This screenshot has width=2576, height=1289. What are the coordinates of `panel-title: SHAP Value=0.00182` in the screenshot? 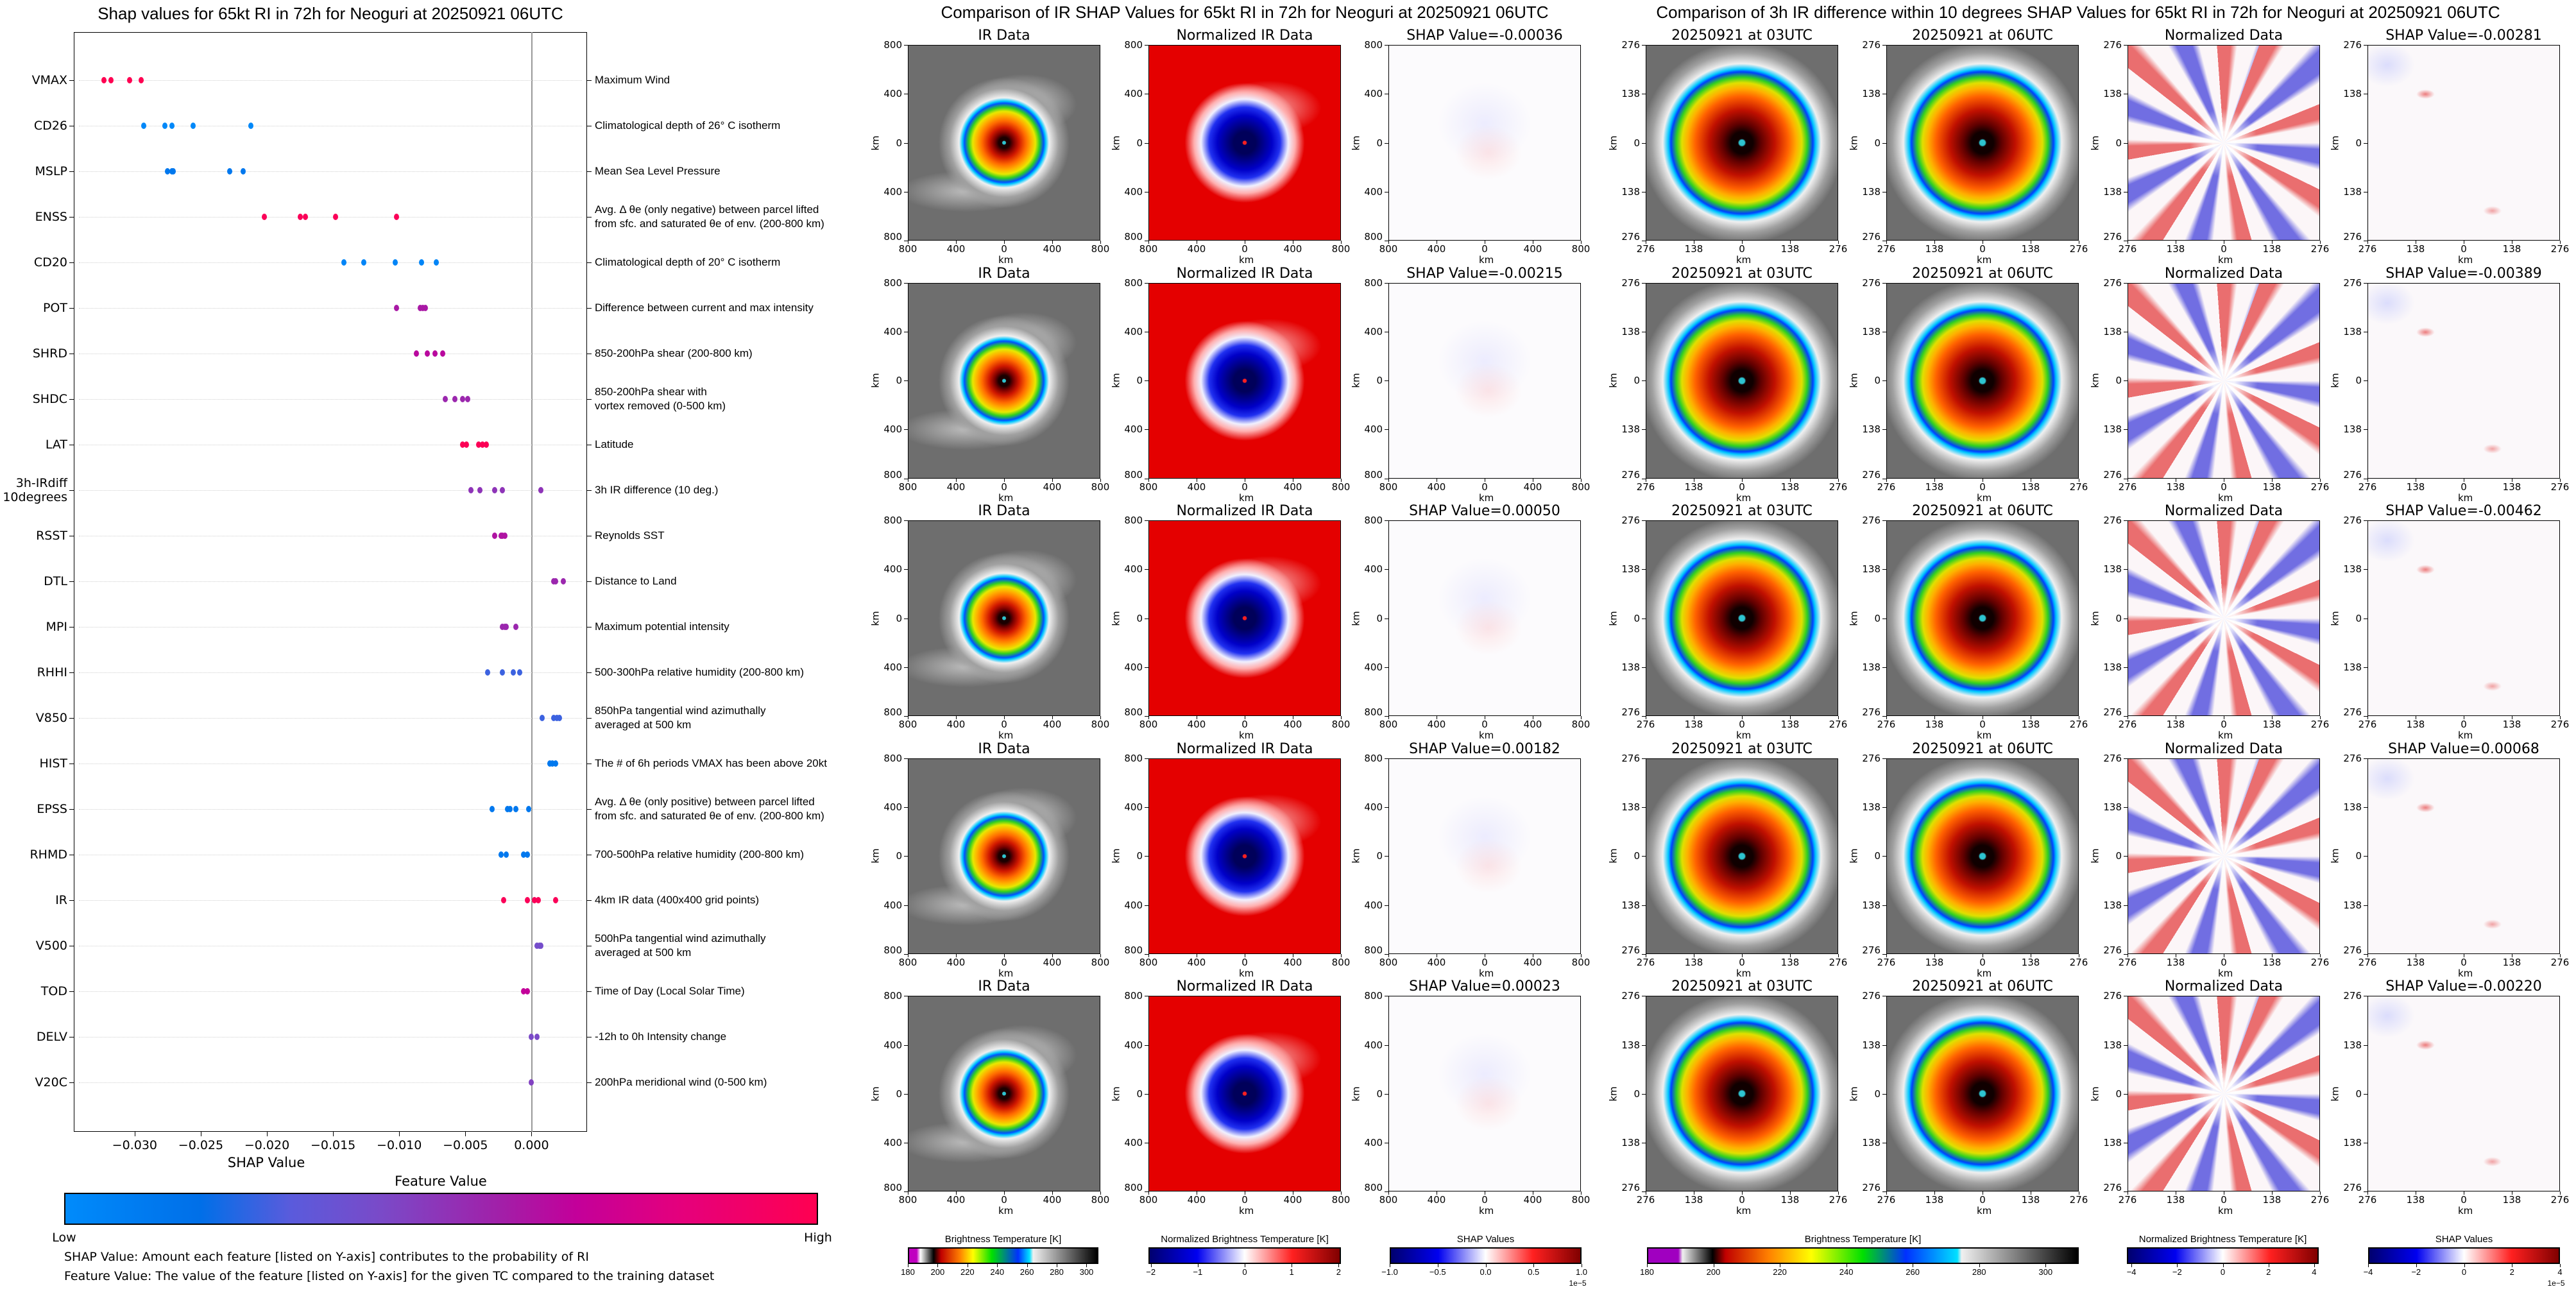 It's located at (1484, 748).